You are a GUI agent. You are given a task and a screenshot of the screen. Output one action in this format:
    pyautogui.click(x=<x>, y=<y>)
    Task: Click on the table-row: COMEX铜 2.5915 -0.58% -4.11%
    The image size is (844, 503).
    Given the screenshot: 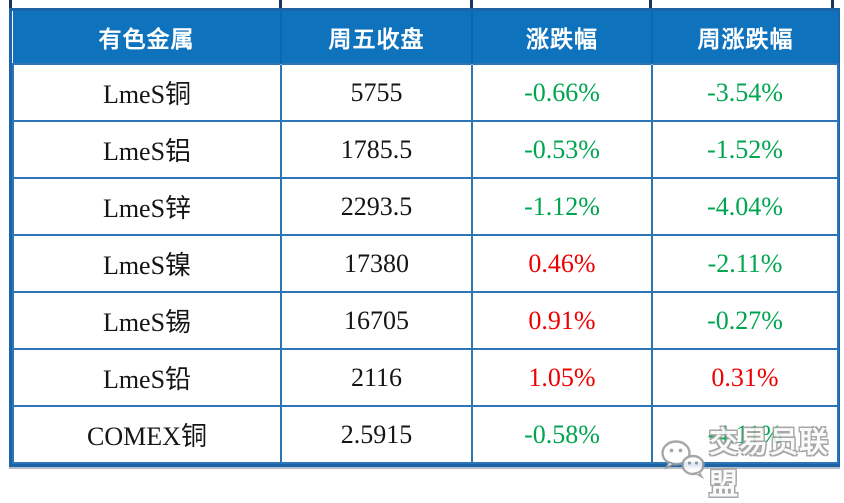 What is the action you would take?
    pyautogui.click(x=425, y=434)
    